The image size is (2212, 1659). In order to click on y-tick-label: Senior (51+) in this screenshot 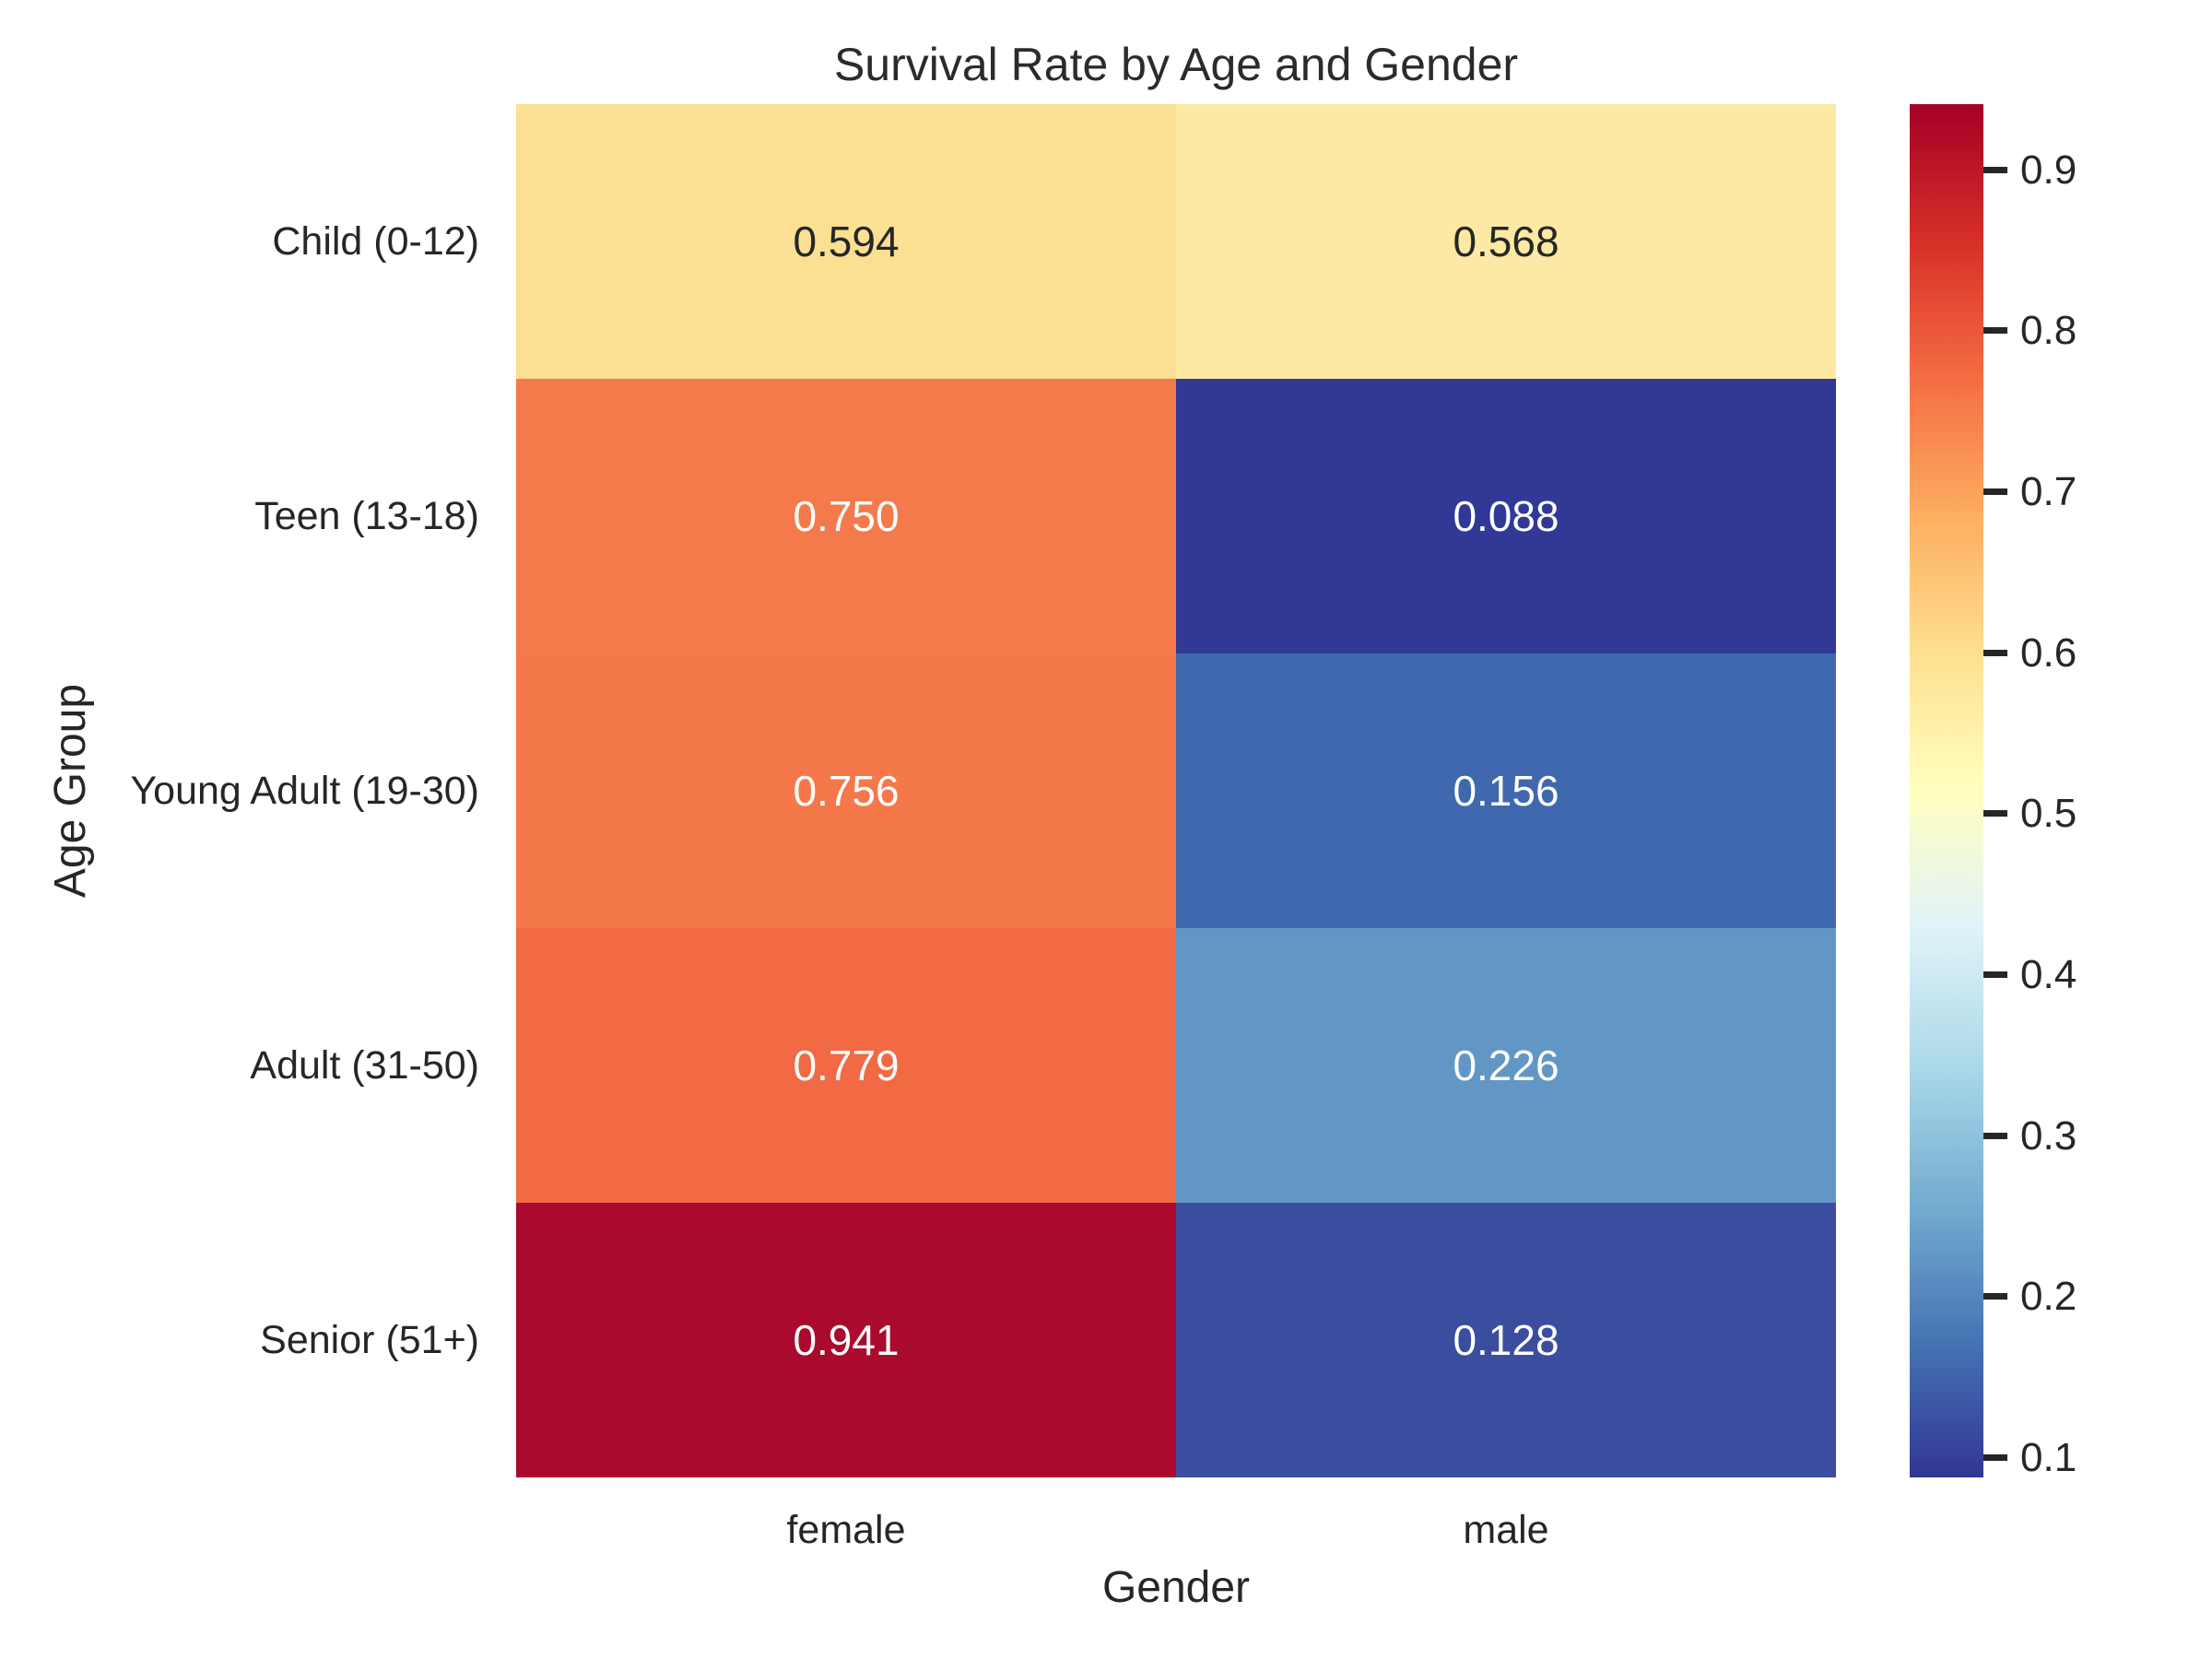, I will do `click(369, 1340)`.